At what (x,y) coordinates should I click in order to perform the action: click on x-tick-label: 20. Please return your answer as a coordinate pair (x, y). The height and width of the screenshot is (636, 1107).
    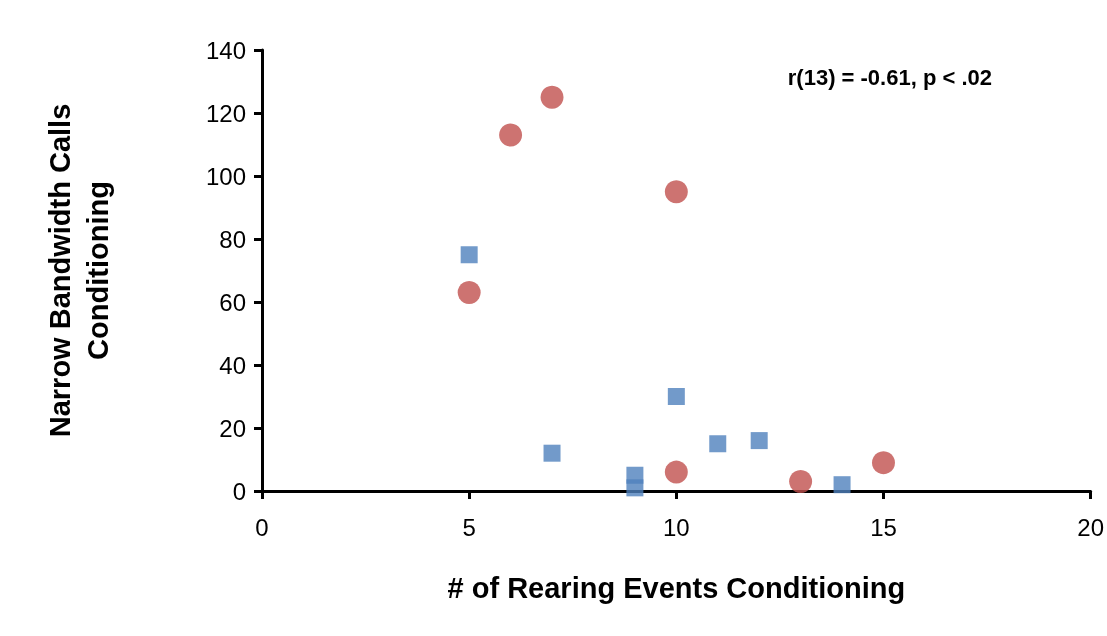
    Looking at the image, I should click on (1090, 527).